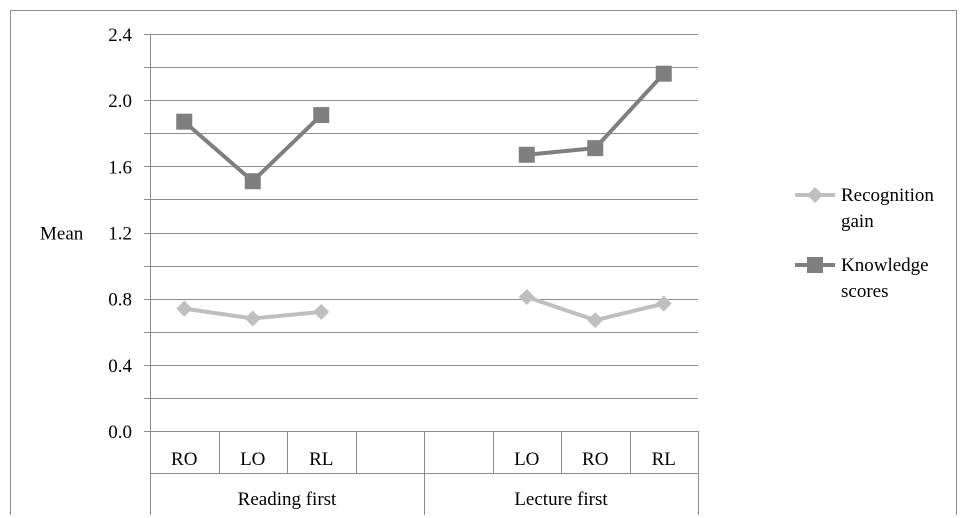 The image size is (960, 518). What do you see at coordinates (424, 127) in the screenshot?
I see `series-knowledge-scores` at bounding box center [424, 127].